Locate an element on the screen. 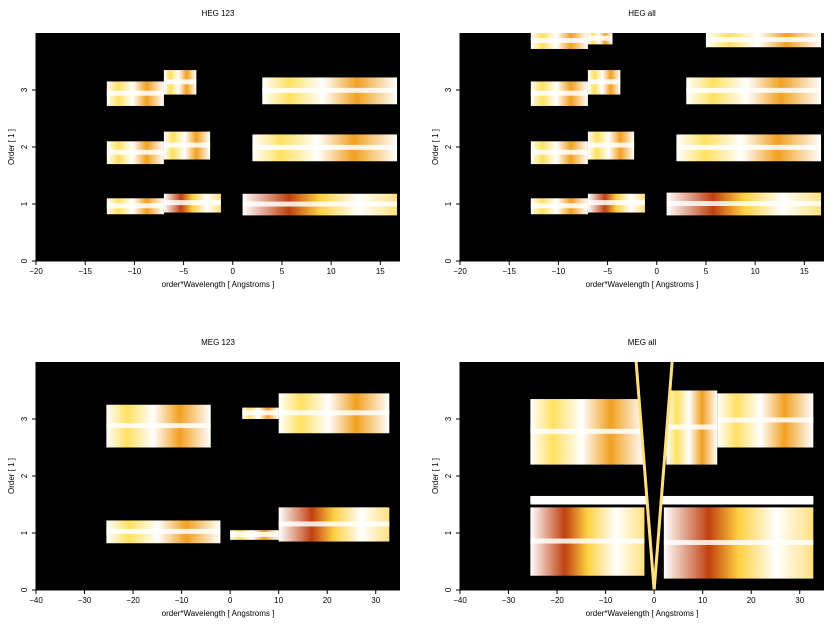 This screenshot has height=627, width=836. chart-title: HEG 123 is located at coordinates (218, 13).